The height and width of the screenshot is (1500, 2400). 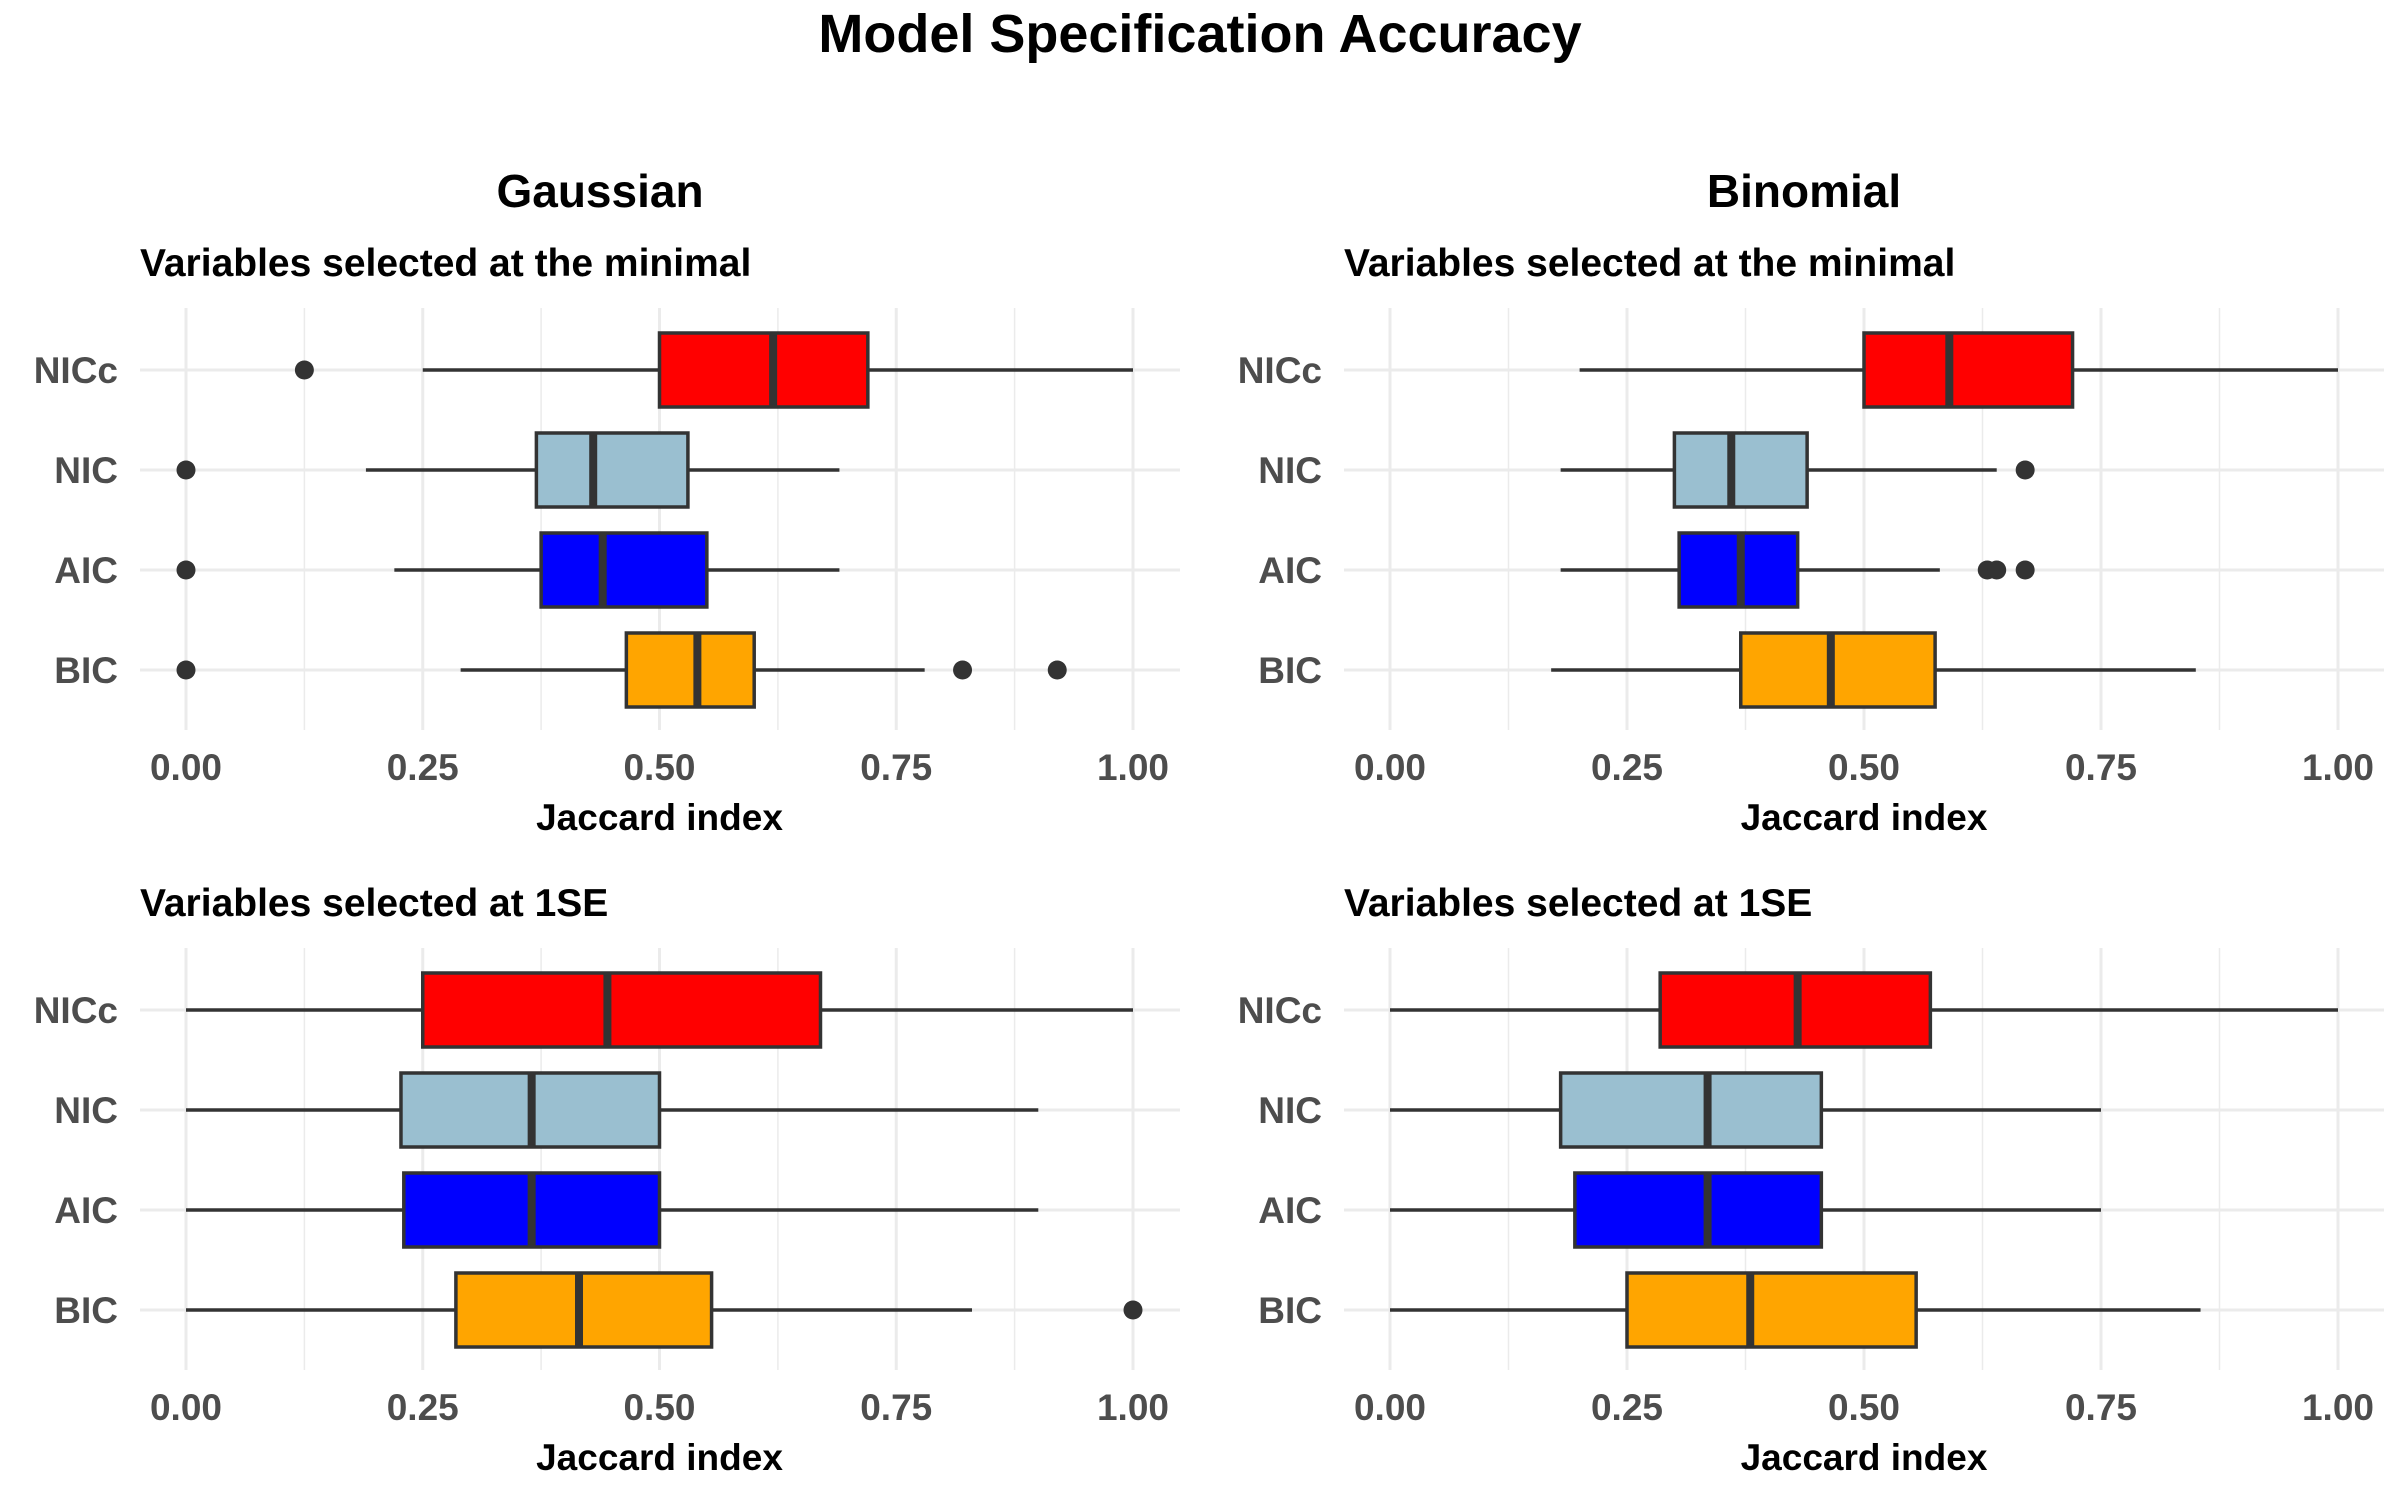 I want to click on column-title-binomial: Binomial, so click(x=1804, y=191).